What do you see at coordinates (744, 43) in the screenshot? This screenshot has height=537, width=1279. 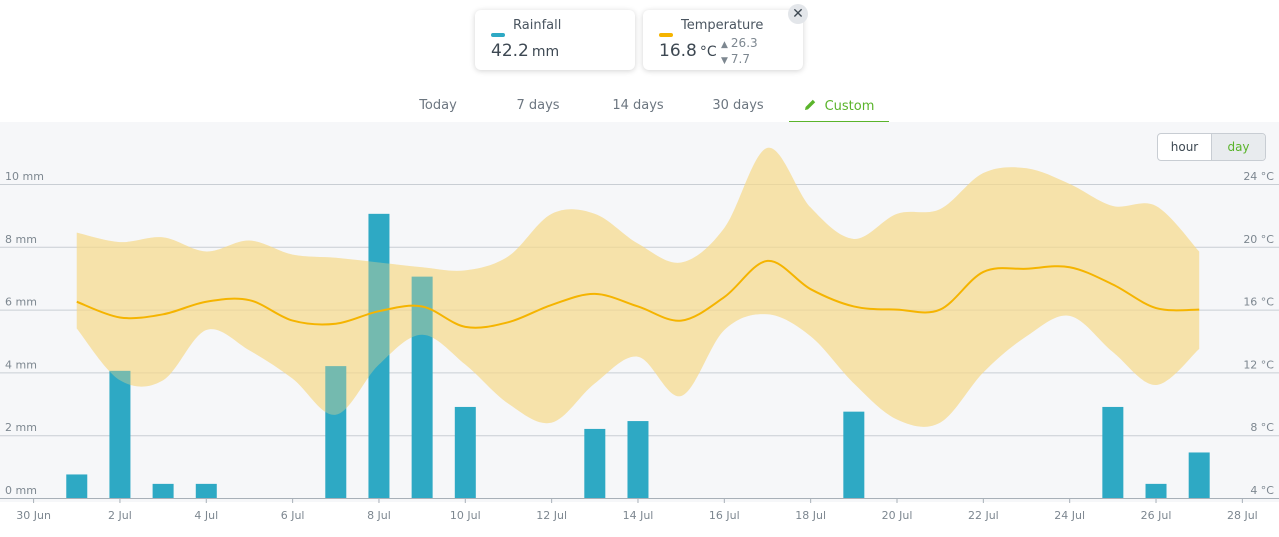 I see `temperature-max-value: 26.3` at bounding box center [744, 43].